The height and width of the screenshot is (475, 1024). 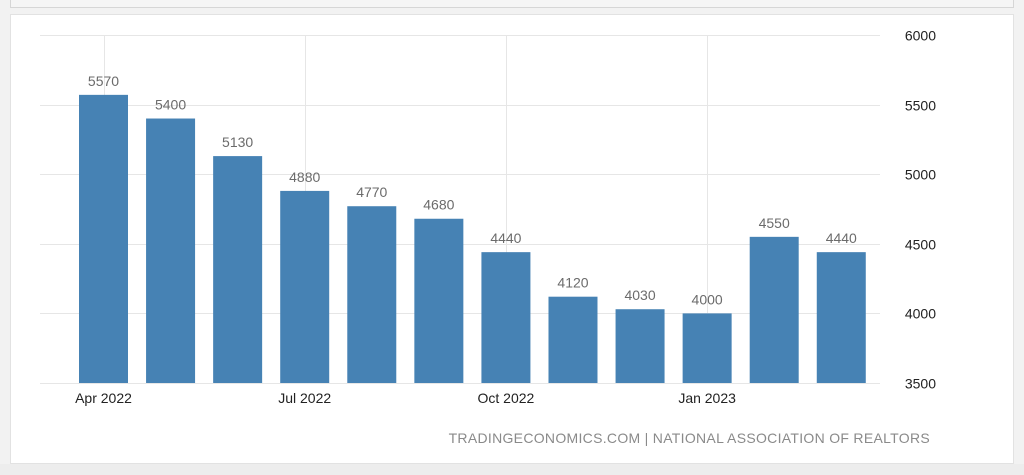 What do you see at coordinates (305, 286) in the screenshot?
I see `bar-Jul-2022` at bounding box center [305, 286].